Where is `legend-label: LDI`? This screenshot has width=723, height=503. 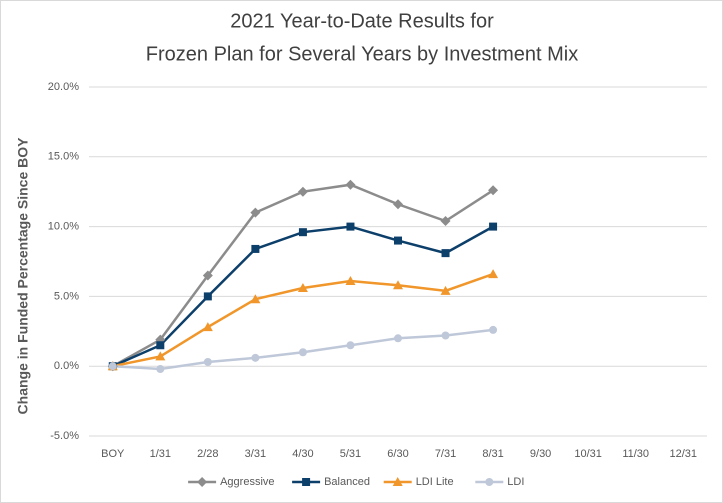 legend-label: LDI is located at coordinates (515, 482).